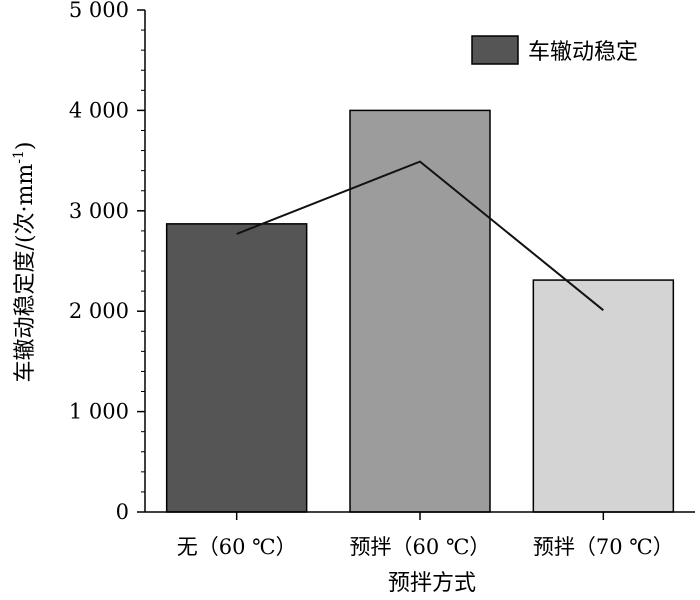 The width and height of the screenshot is (700, 600). I want to click on y-tick-label: 1 000, so click(99, 412).